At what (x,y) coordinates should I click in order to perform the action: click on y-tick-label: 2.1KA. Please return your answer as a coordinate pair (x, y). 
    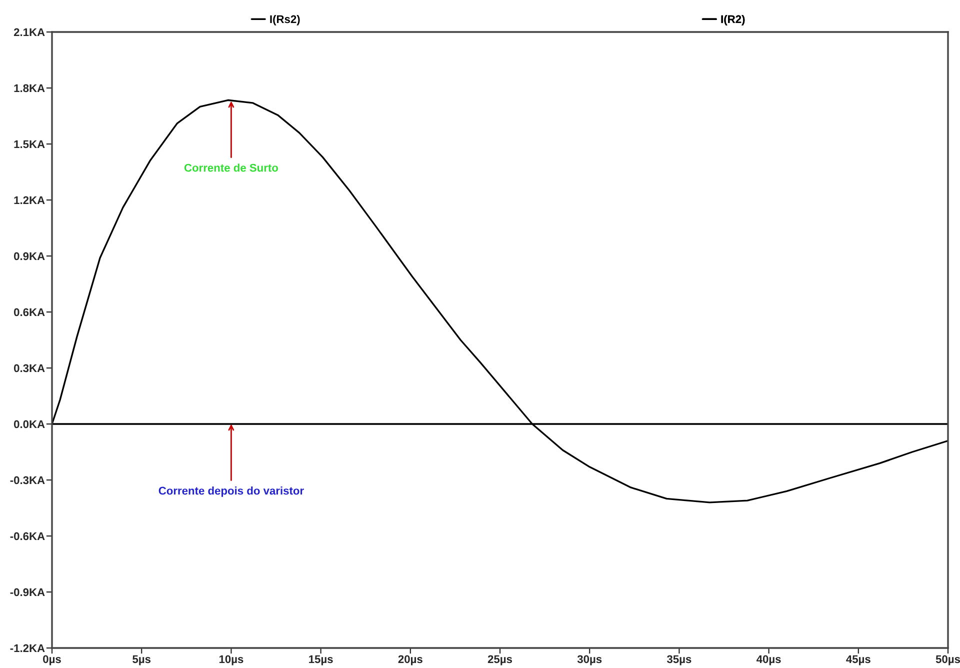
    Looking at the image, I should click on (29, 32).